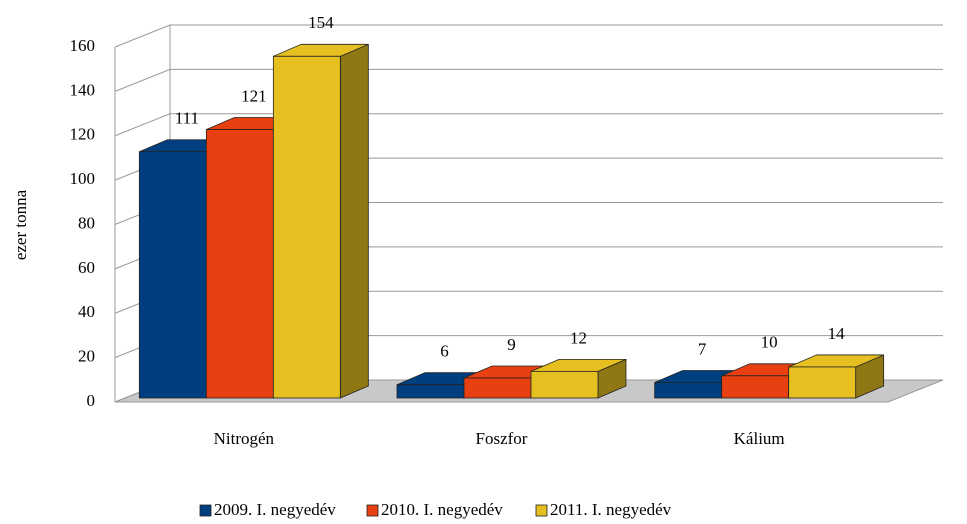  Describe the element at coordinates (502, 438) in the screenshot. I see `x-tick-label: Foszfor` at that location.